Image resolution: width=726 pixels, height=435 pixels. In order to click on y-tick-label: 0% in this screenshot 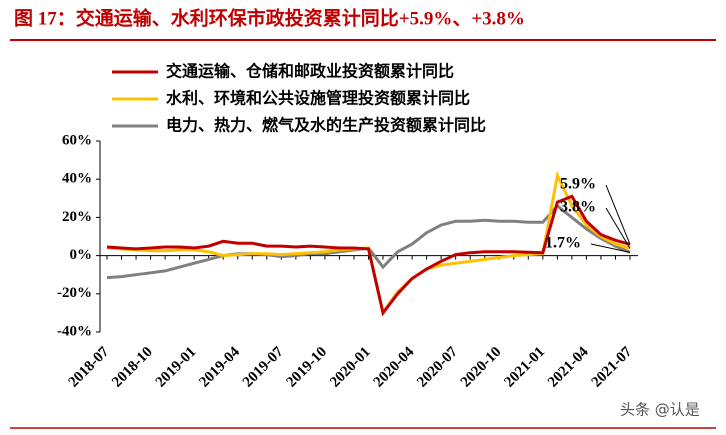, I will do `click(81, 255)`.